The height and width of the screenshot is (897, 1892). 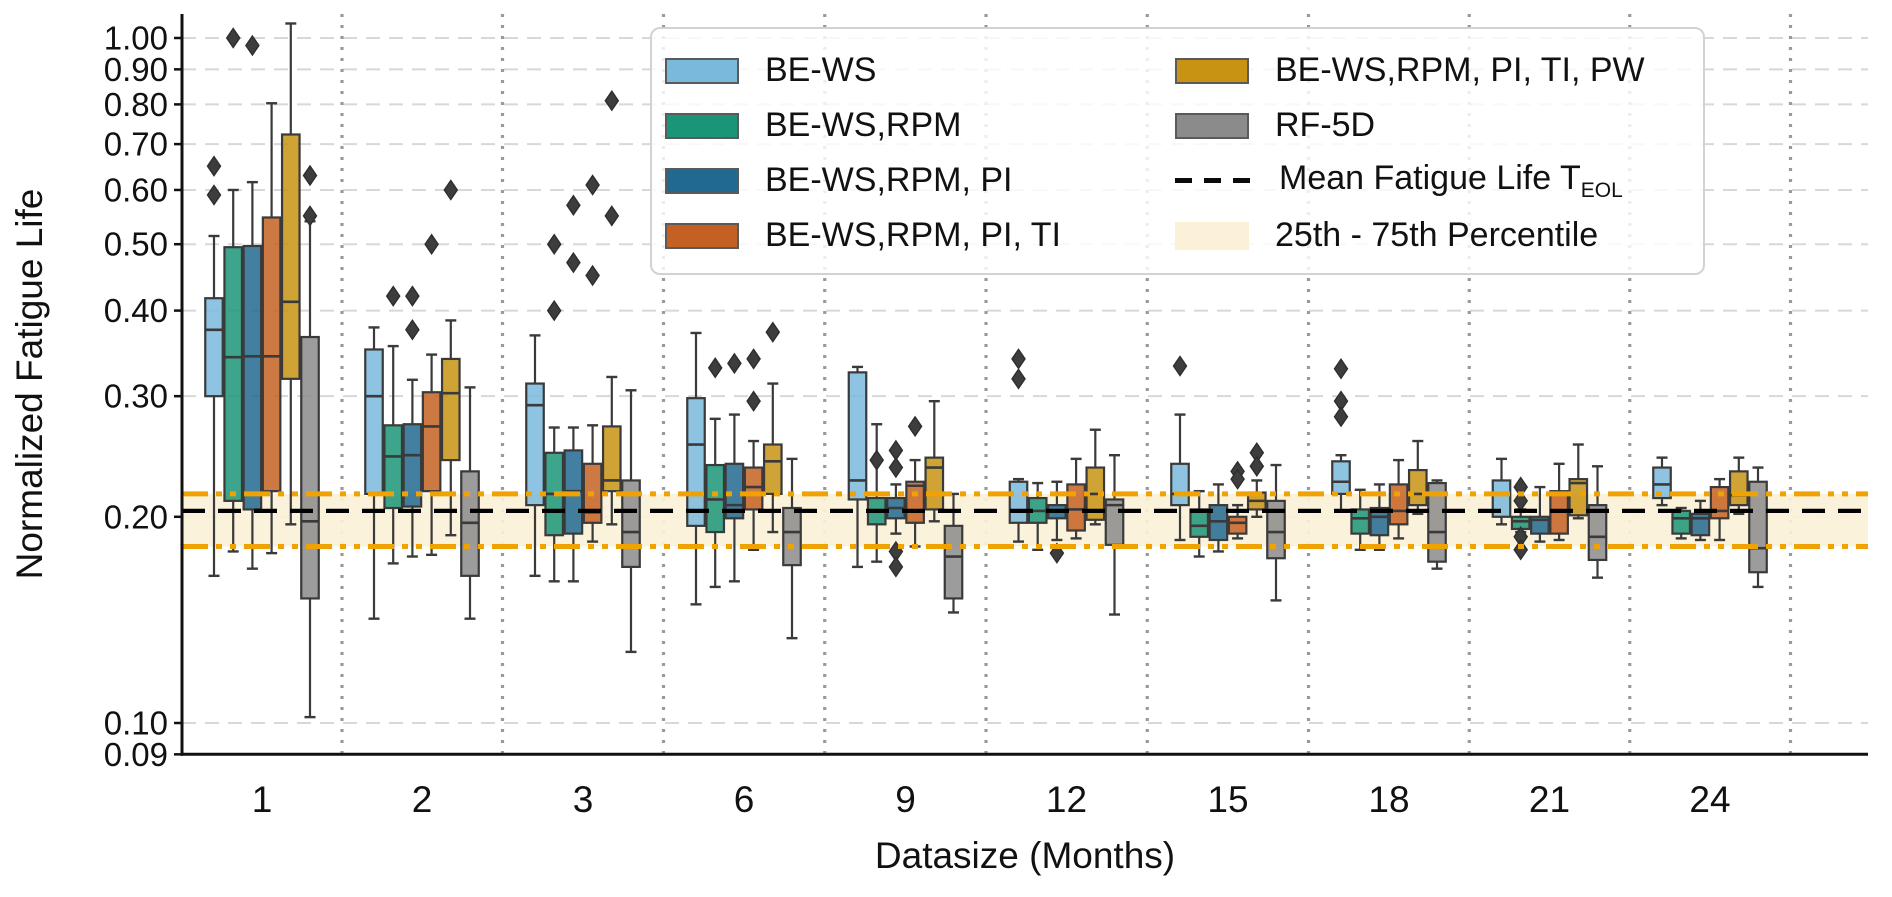 What do you see at coordinates (1212, 235) in the screenshot?
I see `band-swatch` at bounding box center [1212, 235].